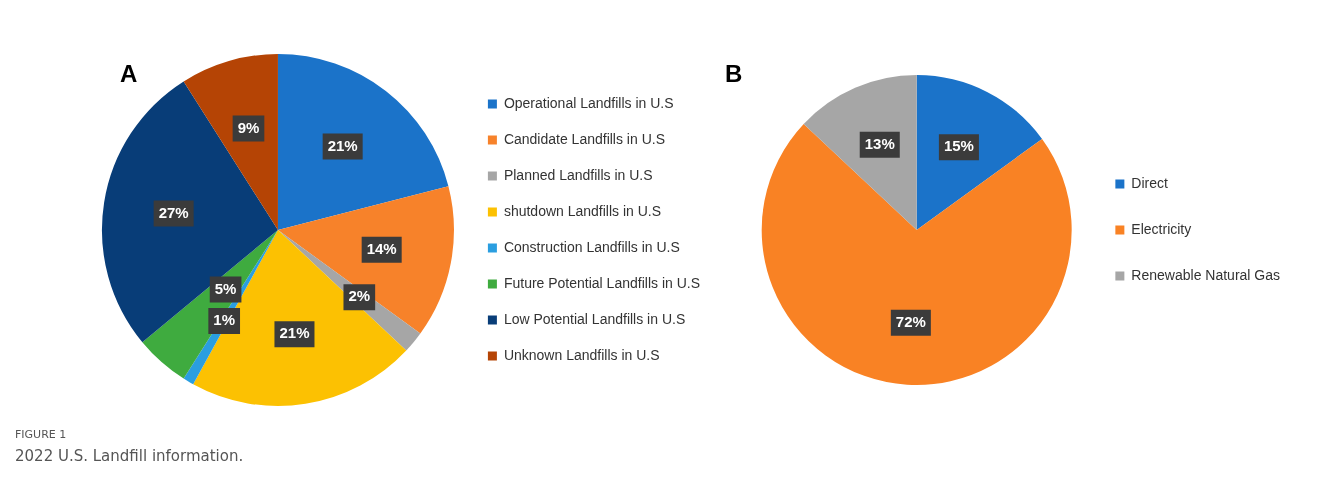  What do you see at coordinates (584, 138) in the screenshot?
I see `legend-label: Candidate Landfills in U.S` at bounding box center [584, 138].